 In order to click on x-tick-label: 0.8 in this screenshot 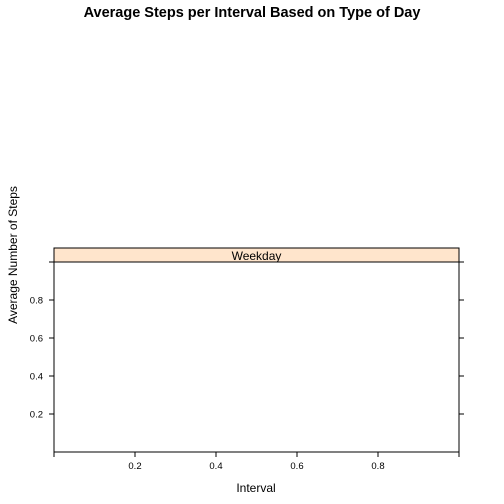, I will do `click(377, 466)`.